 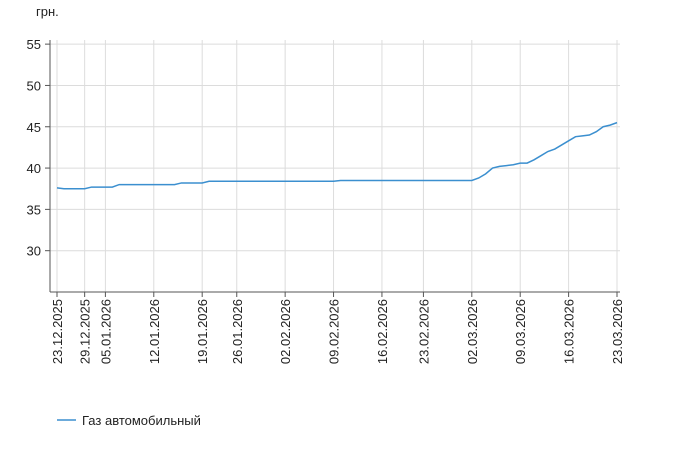 I want to click on x-tick-label: 05.01.2026, so click(x=105, y=331).